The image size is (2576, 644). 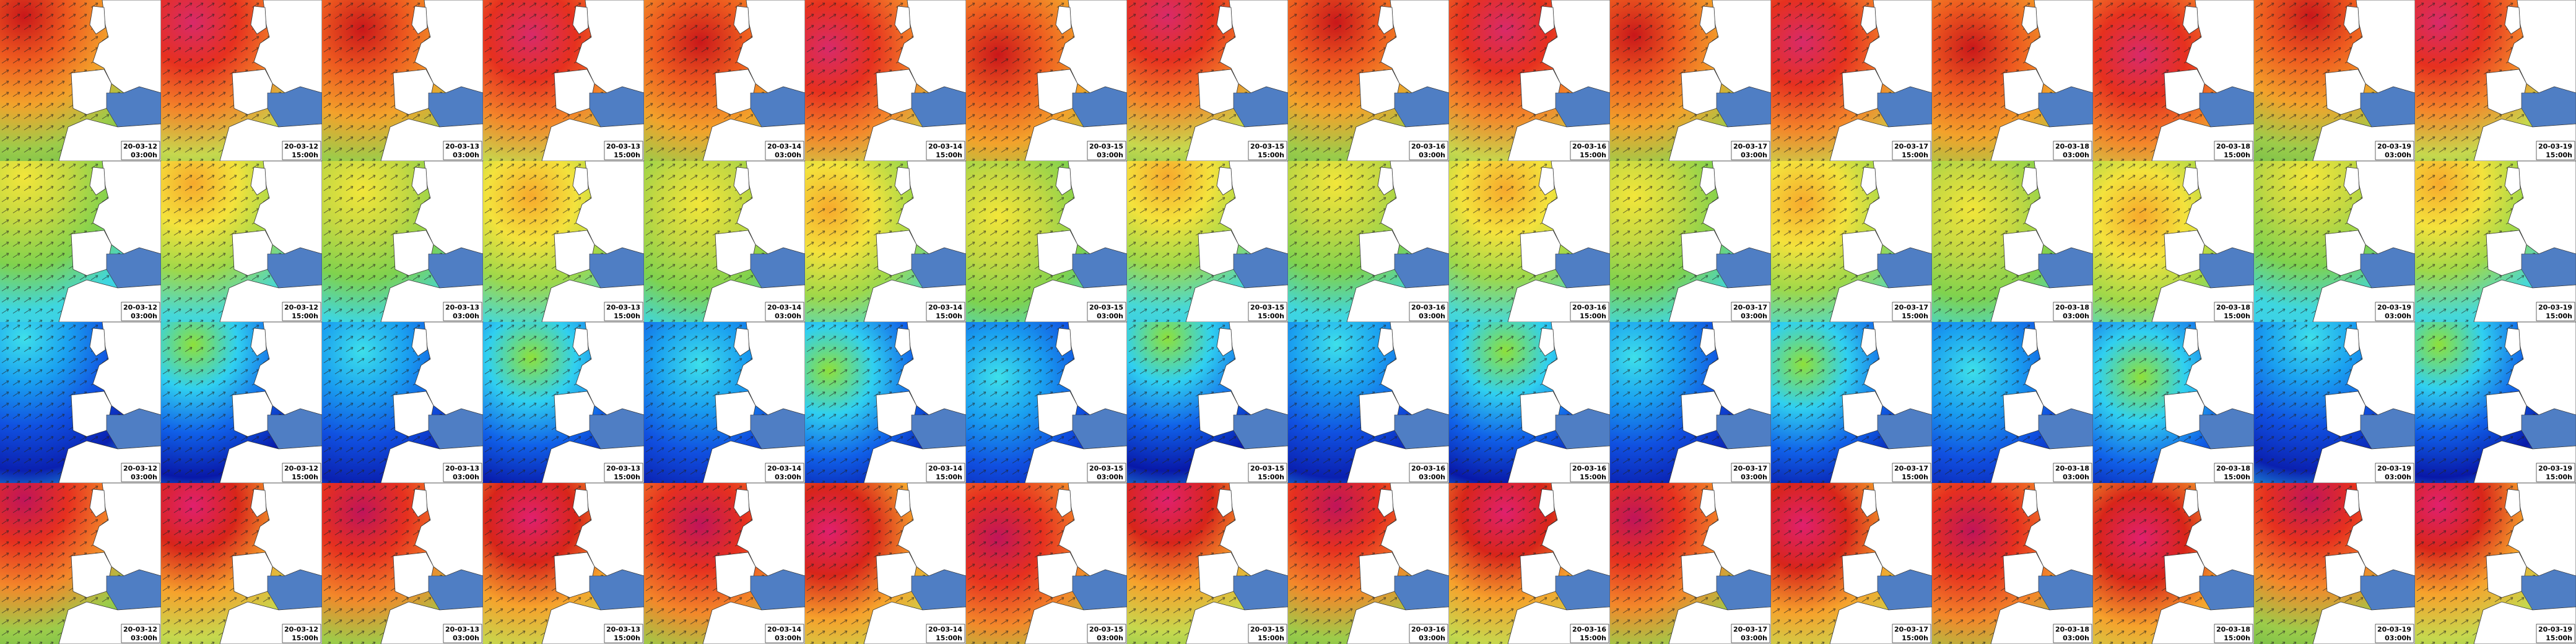 I want to click on date-label: 20-03-18, so click(x=2233, y=468).